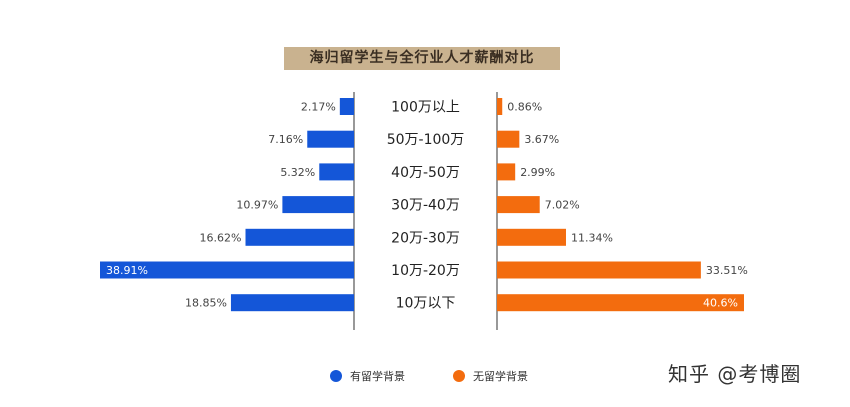 The image size is (850, 407). Describe the element at coordinates (425, 271) in the screenshot. I see `category-label: 10万-20万` at that location.